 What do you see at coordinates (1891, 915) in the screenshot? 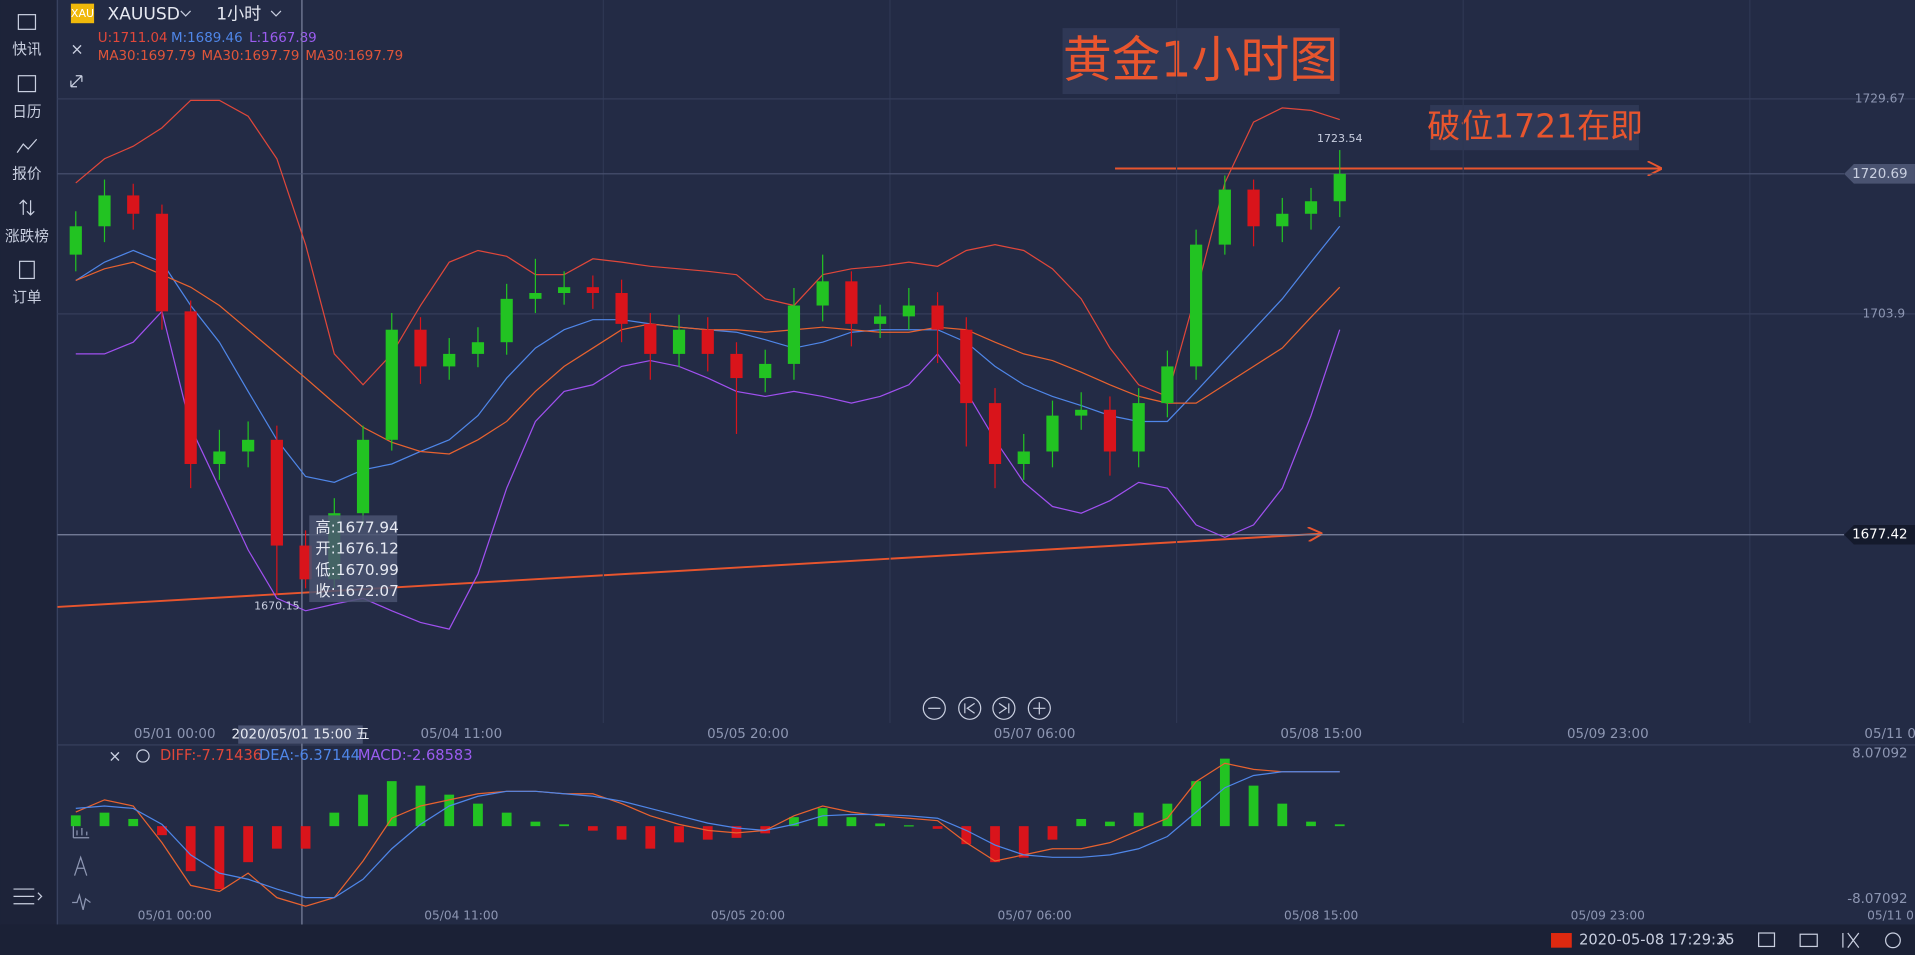
I see `x-tick-label: 05/11 07` at bounding box center [1891, 915].